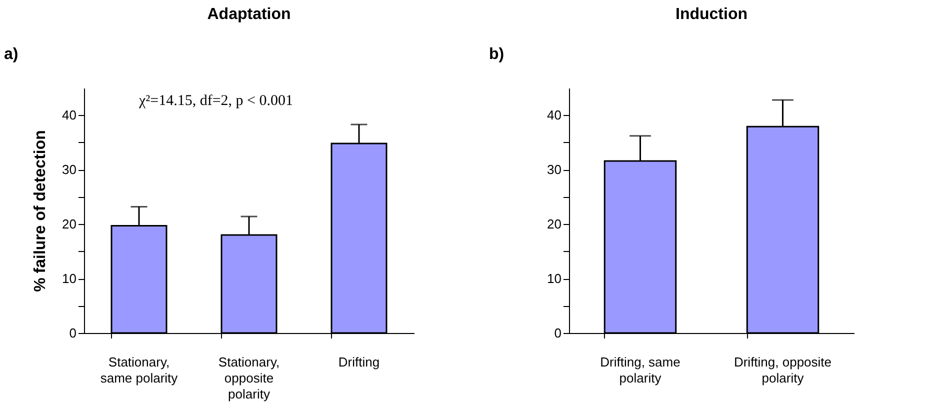 This screenshot has height=419, width=928. I want to click on text: b), so click(496, 54).